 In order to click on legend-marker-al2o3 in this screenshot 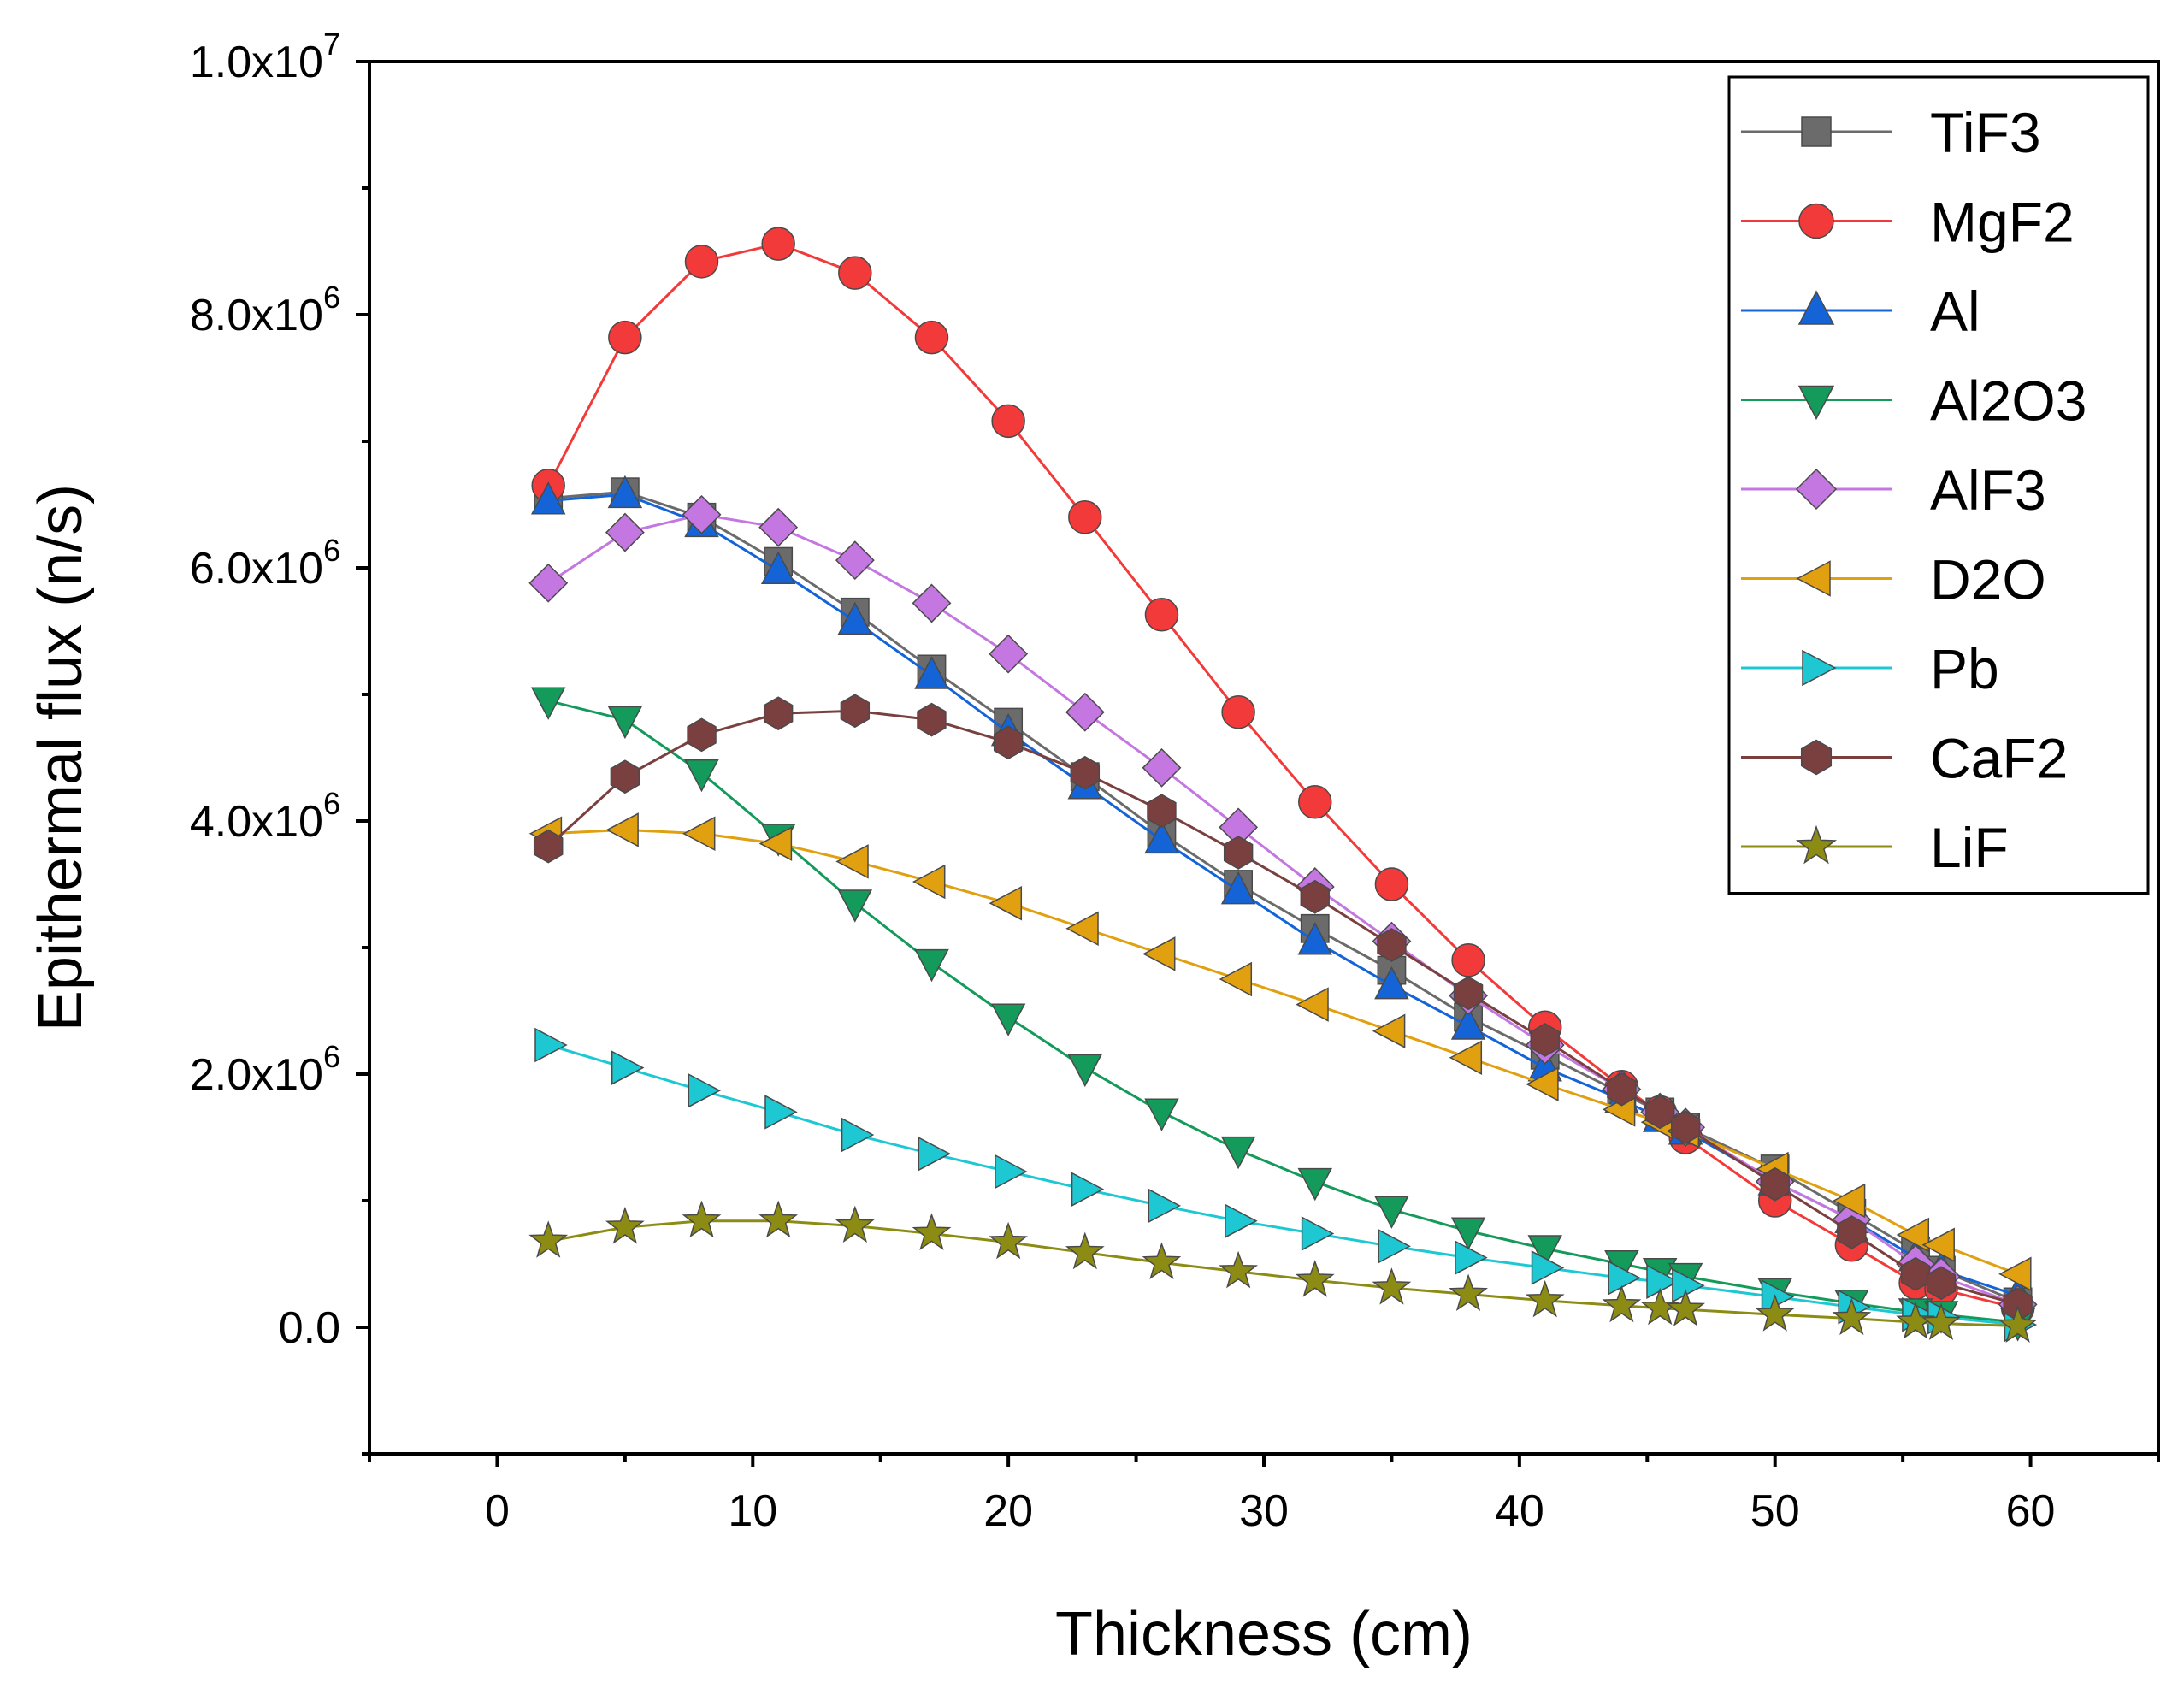, I will do `click(1816, 403)`.